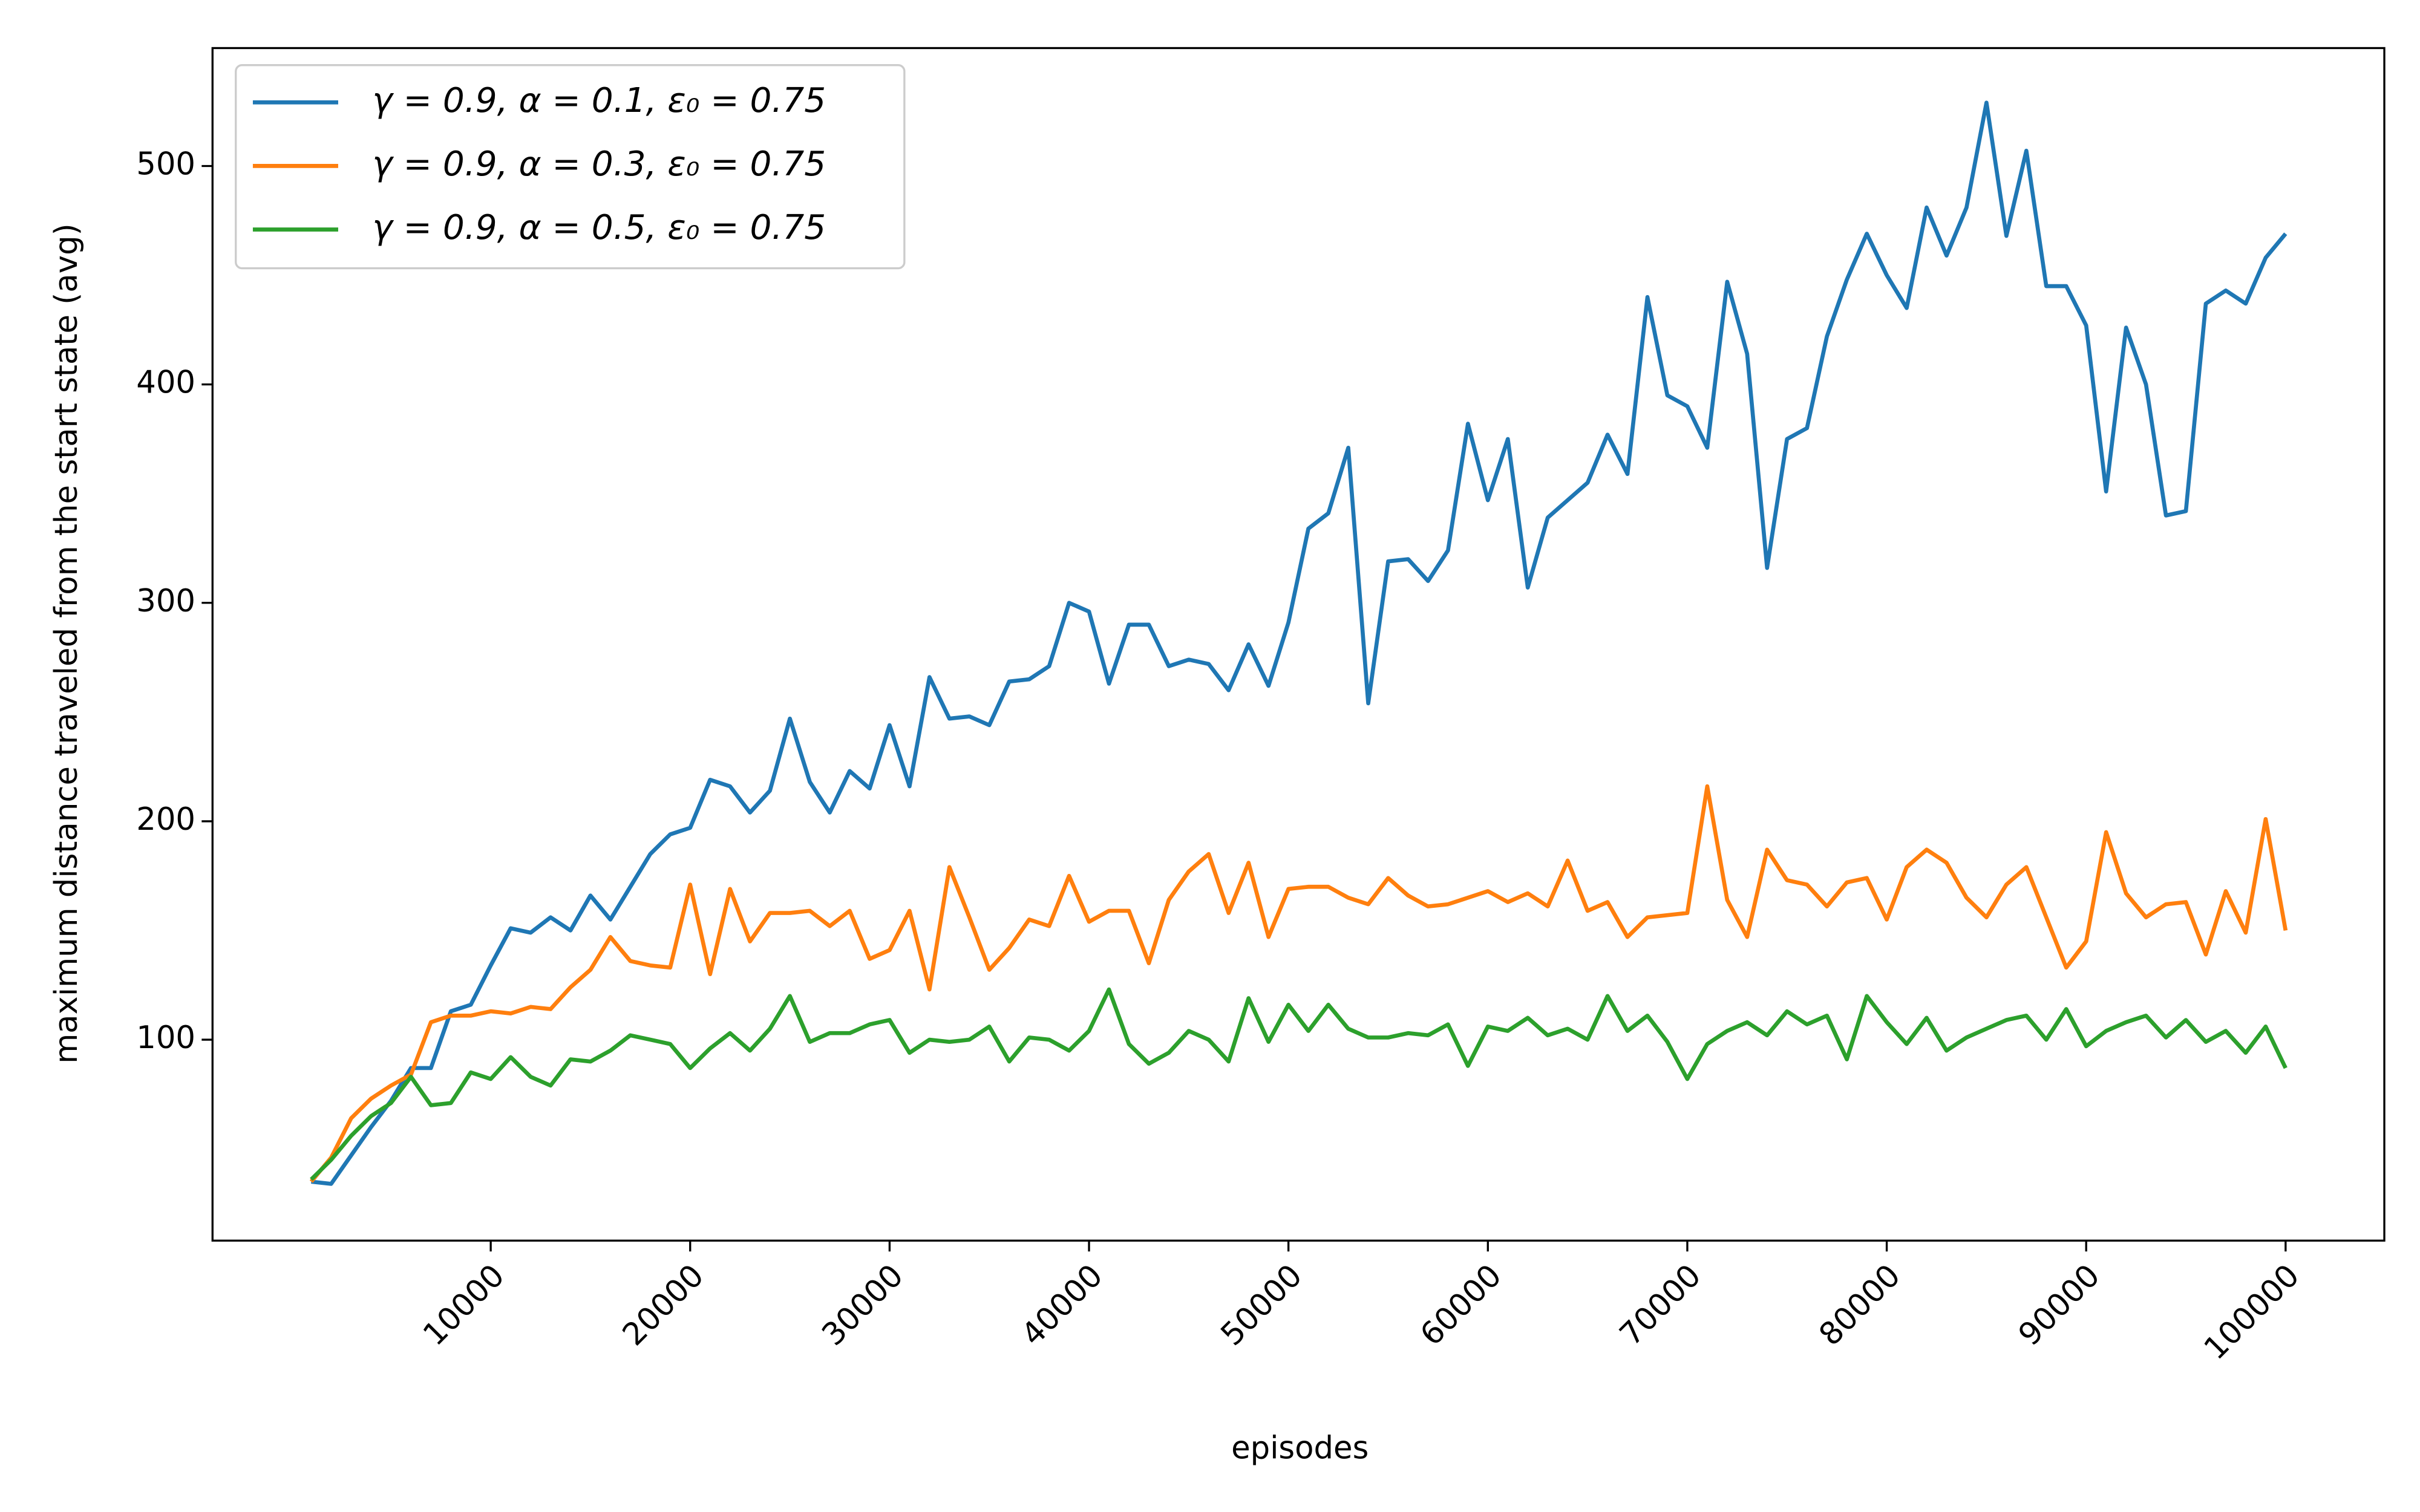  Describe the element at coordinates (165, 383) in the screenshot. I see `y-tick-label: 400` at that location.